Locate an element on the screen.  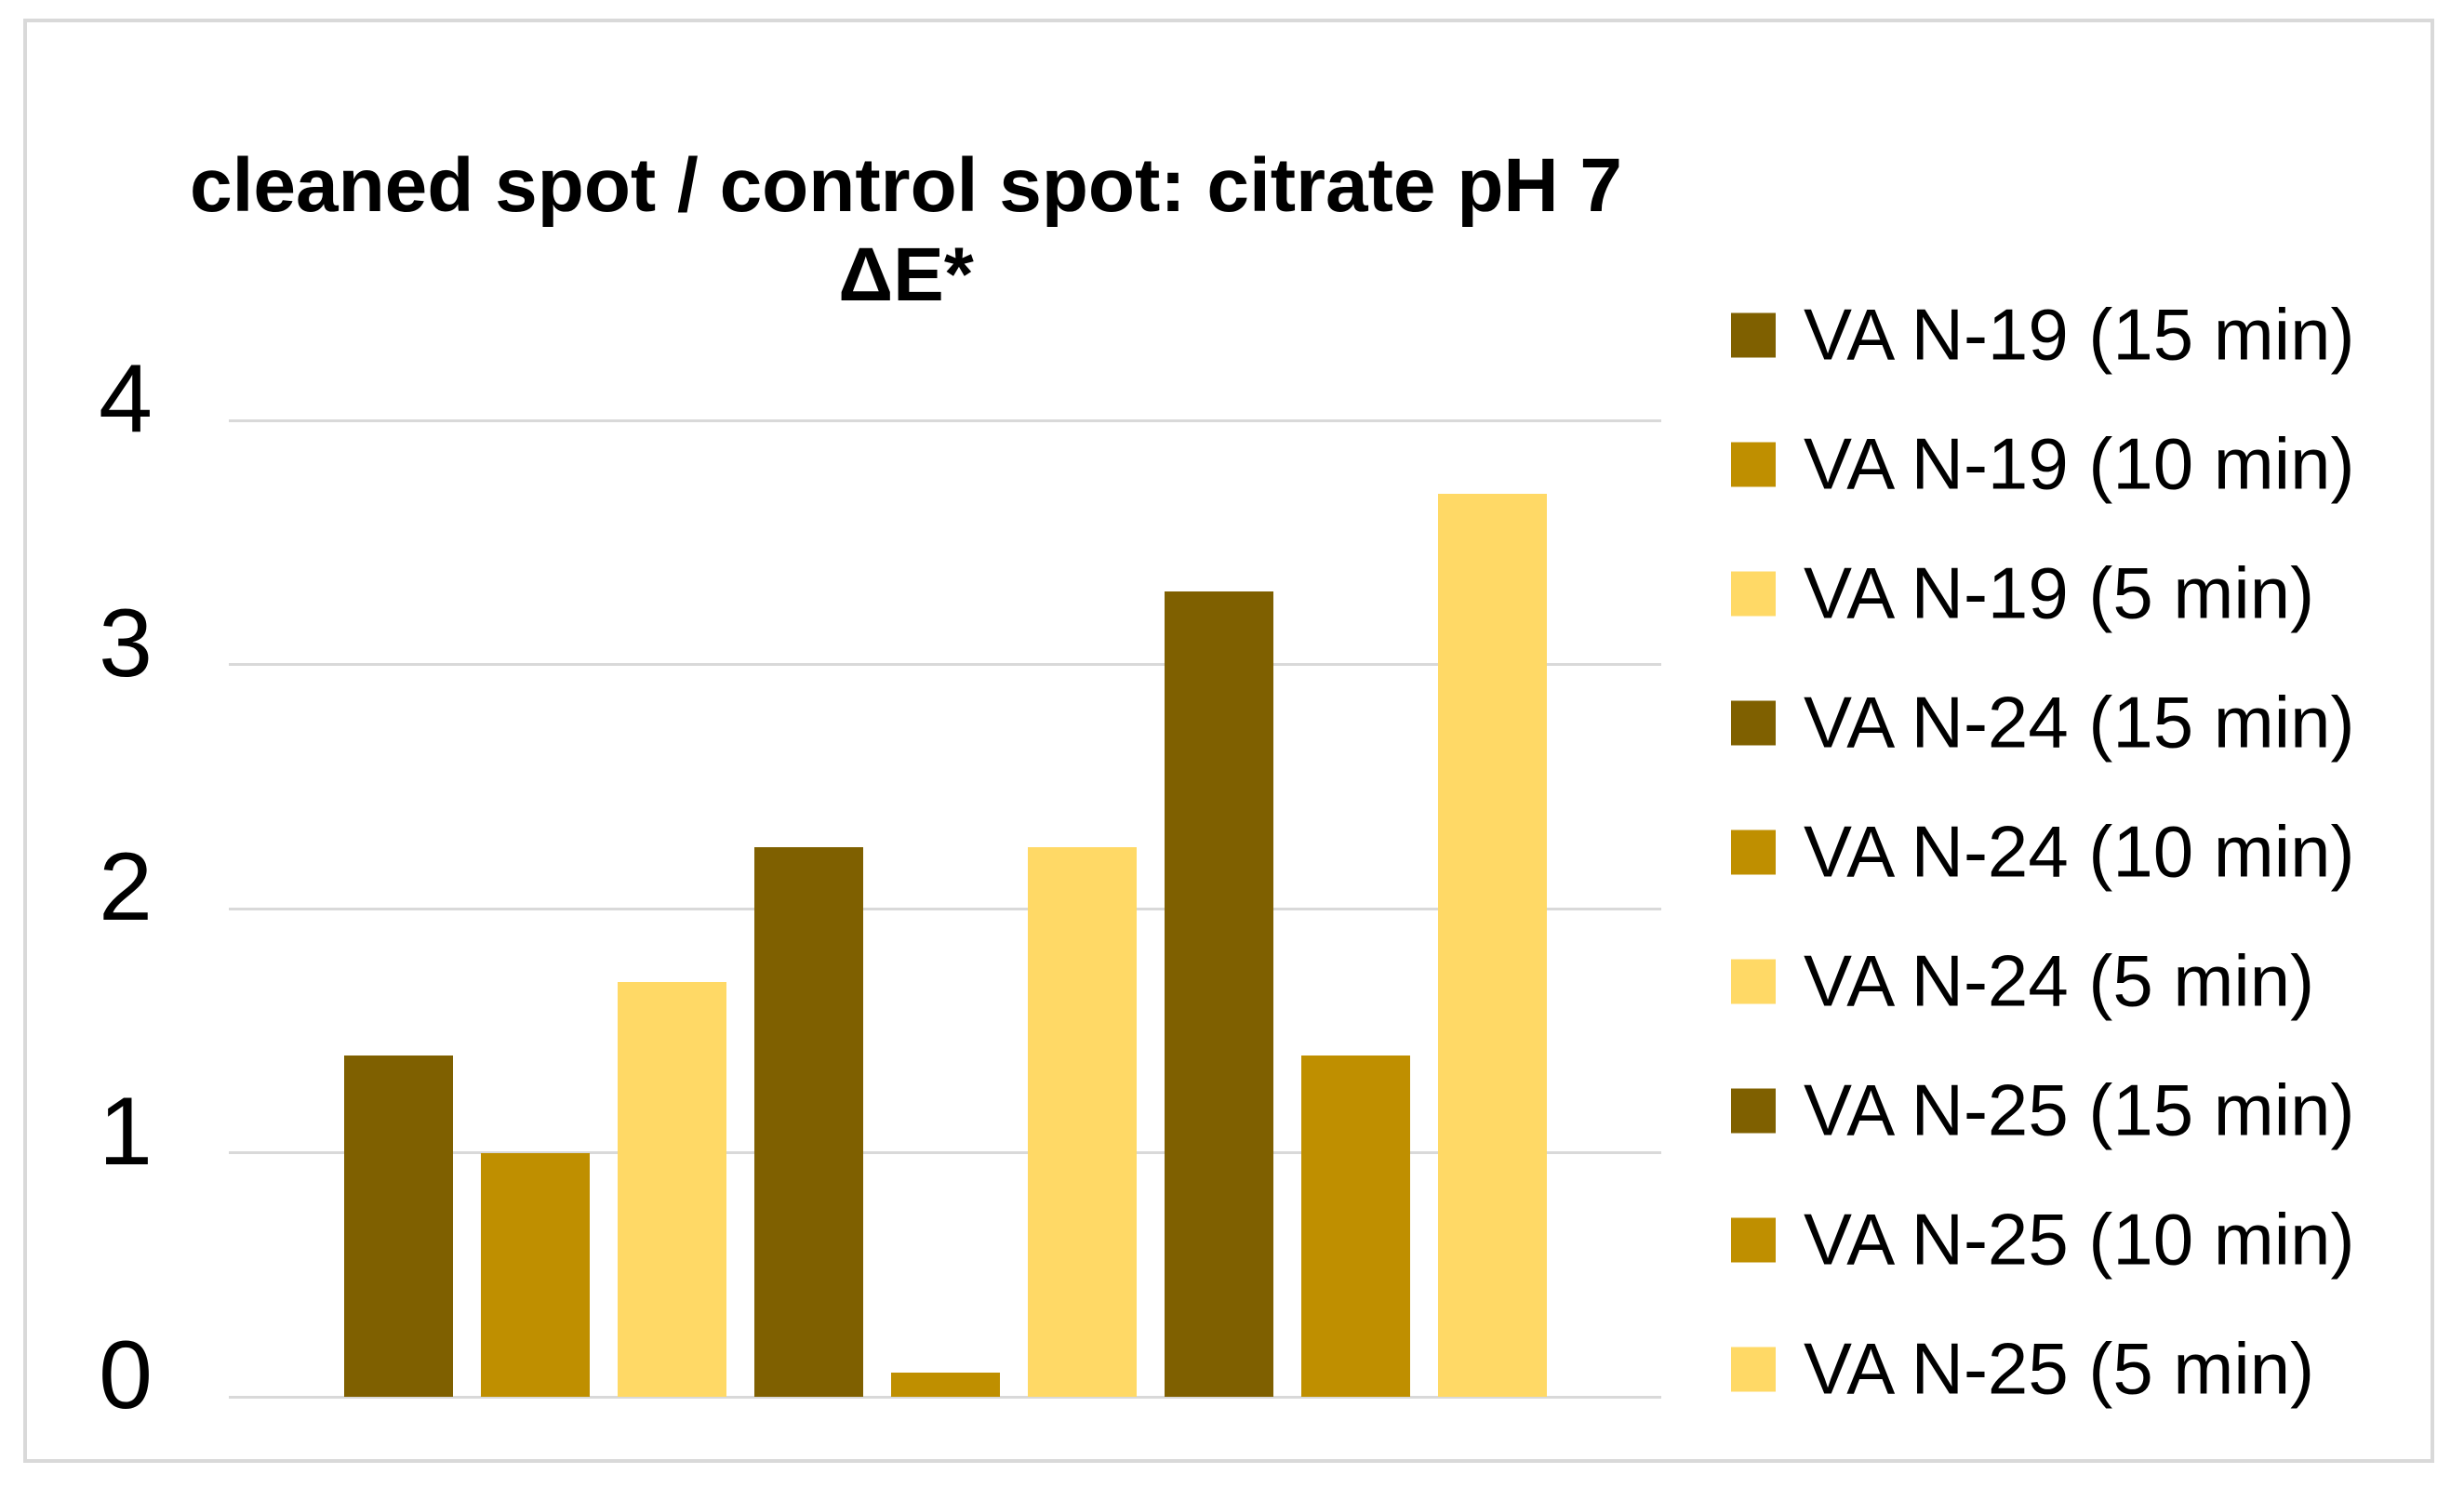
legend-item-7: VA N-25 (15 min) is located at coordinates (2042, 1111).